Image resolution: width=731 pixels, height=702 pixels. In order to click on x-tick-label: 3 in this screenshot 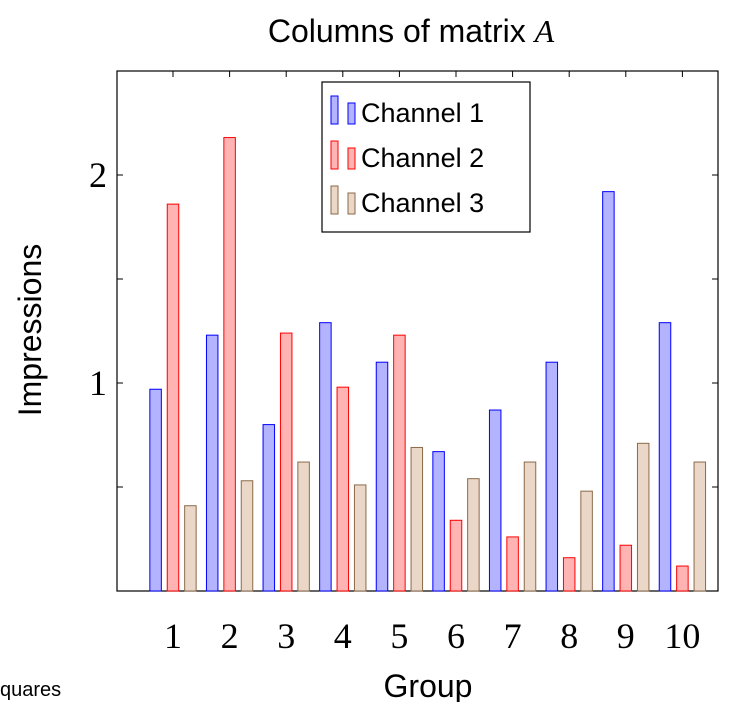, I will do `click(286, 636)`.